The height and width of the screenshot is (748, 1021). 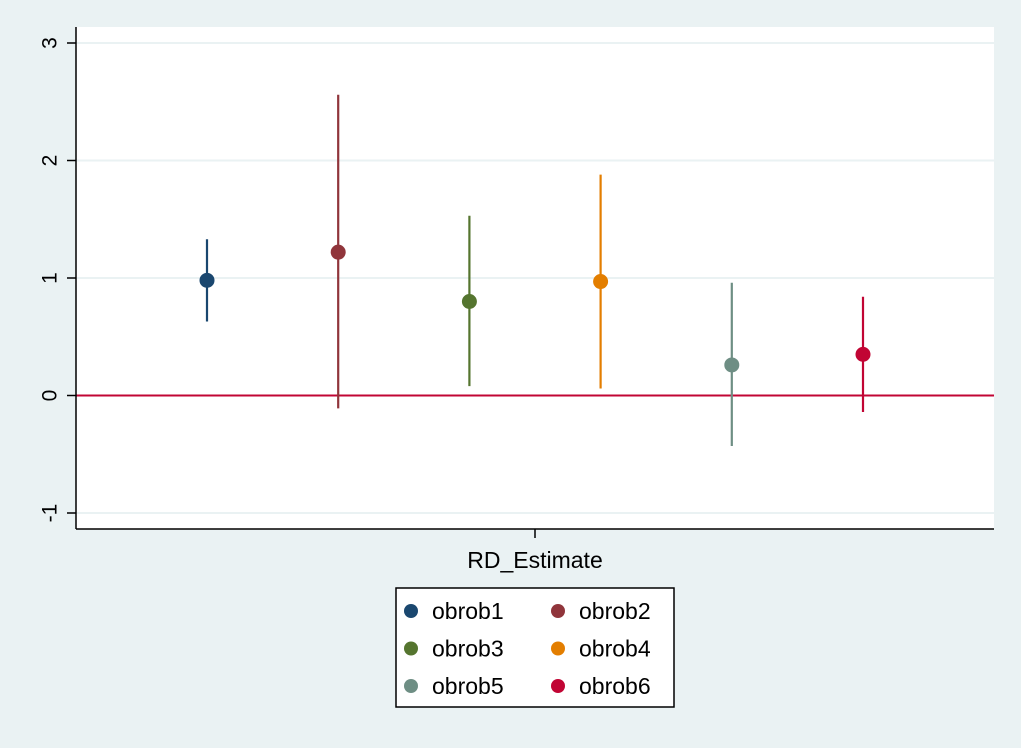 What do you see at coordinates (469, 301) in the screenshot?
I see `point-obrob3` at bounding box center [469, 301].